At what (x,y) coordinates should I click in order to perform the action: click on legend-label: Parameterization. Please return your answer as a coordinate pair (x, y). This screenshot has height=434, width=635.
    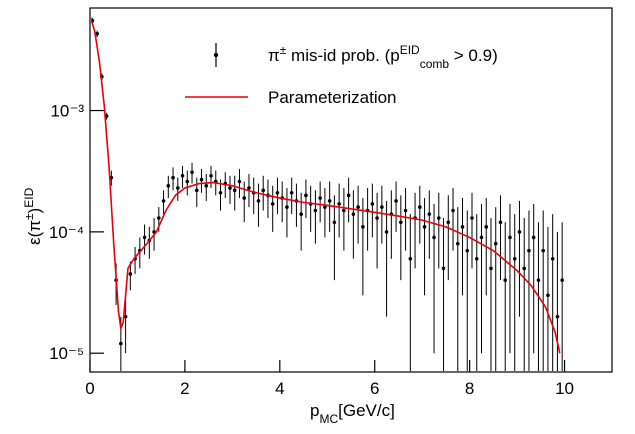
    Looking at the image, I should click on (332, 97).